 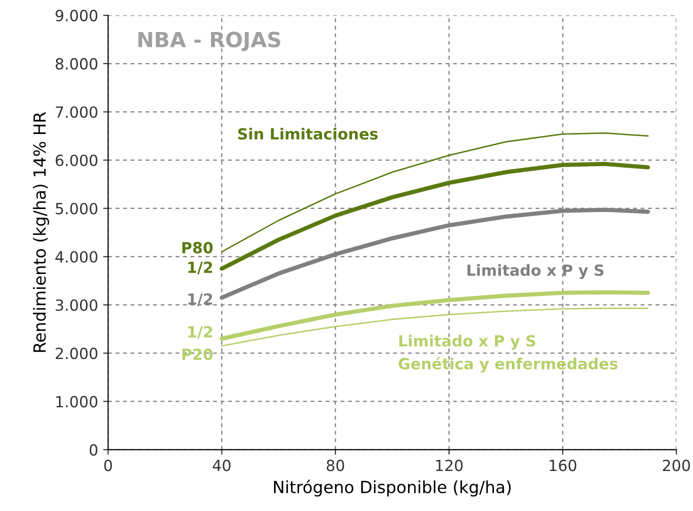 I want to click on x-tick-label: 200, so click(x=676, y=466).